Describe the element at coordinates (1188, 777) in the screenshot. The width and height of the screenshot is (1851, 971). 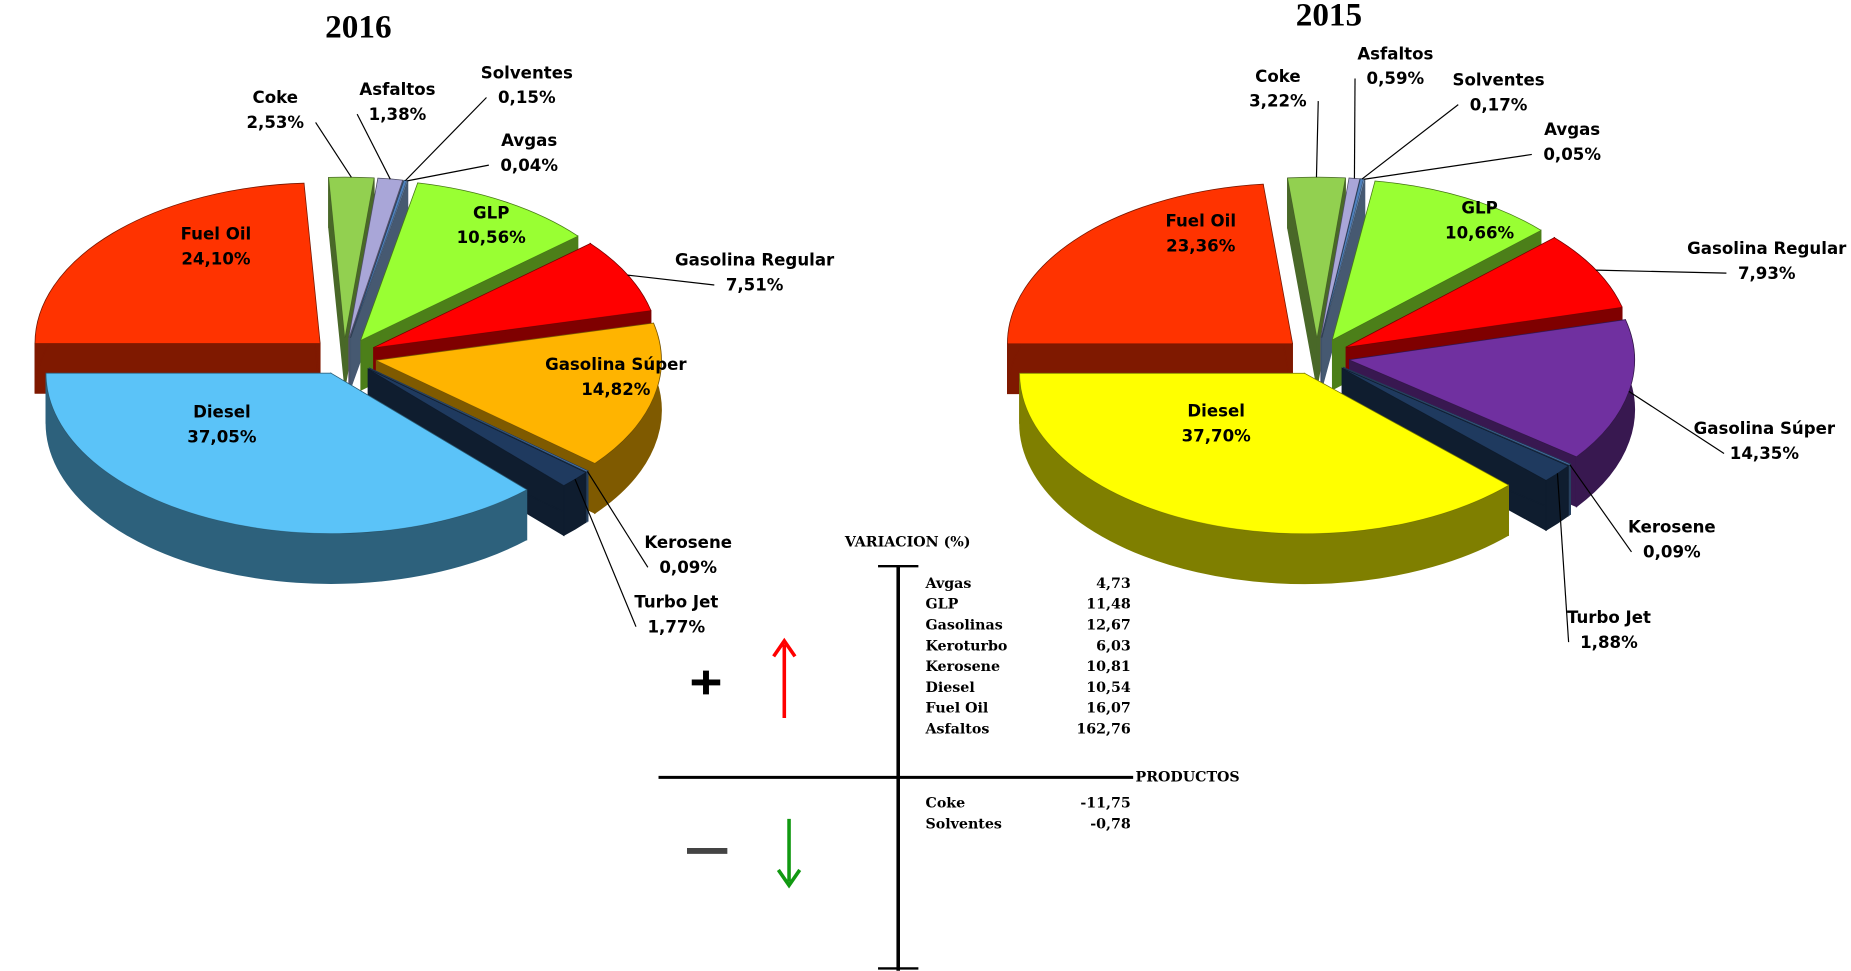
I see `axis-label: PRODUCTOS` at that location.